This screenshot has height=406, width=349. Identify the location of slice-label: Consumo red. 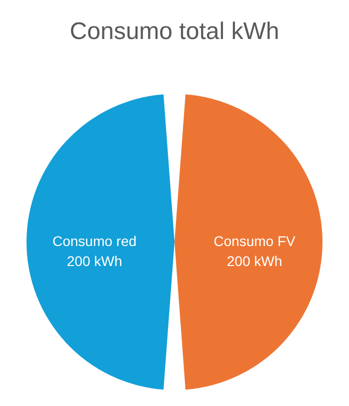
(94, 241).